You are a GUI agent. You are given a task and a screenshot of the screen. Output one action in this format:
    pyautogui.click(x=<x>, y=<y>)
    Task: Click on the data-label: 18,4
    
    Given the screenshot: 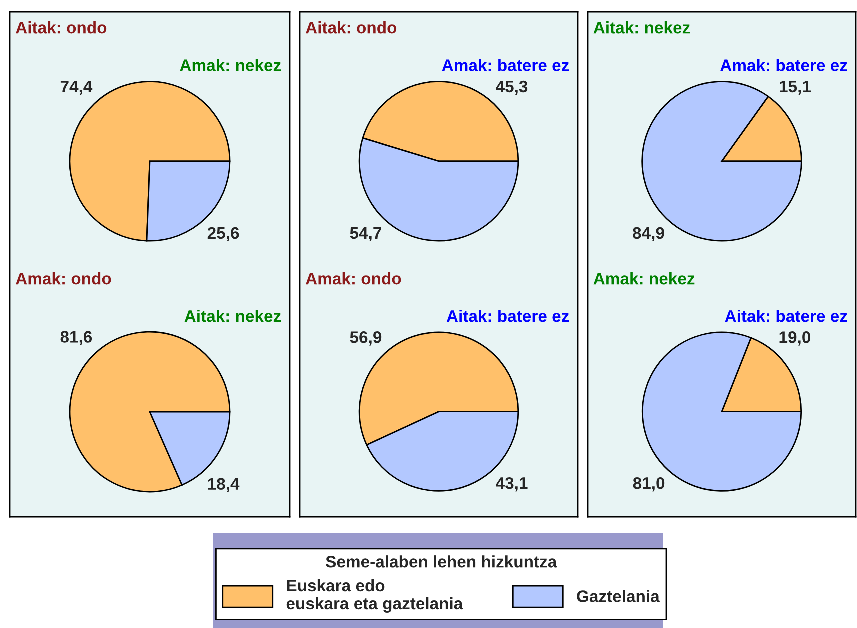 What is the action you would take?
    pyautogui.click(x=224, y=485)
    